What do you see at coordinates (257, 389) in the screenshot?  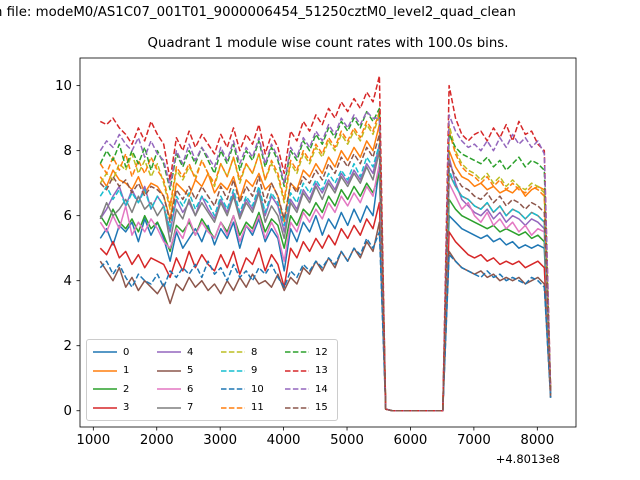 I see `legend-label-10: 10` at bounding box center [257, 389].